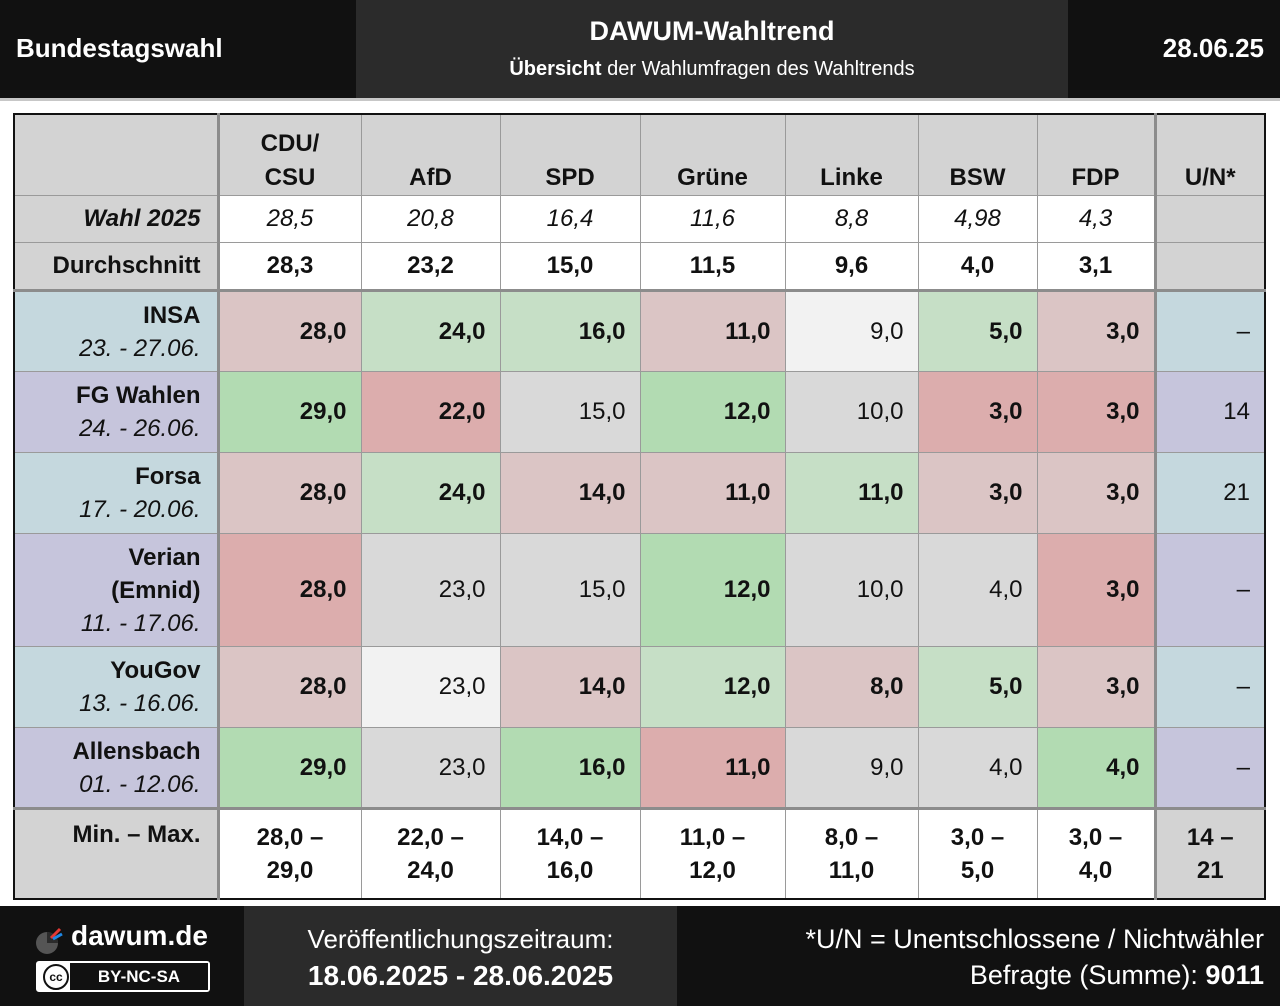 This screenshot has width=1280, height=1006. What do you see at coordinates (290, 177) in the screenshot?
I see `party-name-line2: CSU` at bounding box center [290, 177].